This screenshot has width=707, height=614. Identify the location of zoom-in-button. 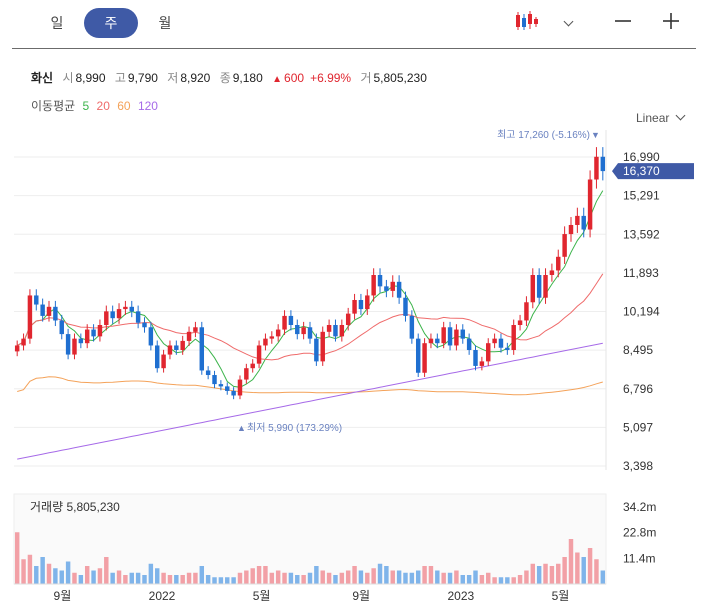
(671, 21).